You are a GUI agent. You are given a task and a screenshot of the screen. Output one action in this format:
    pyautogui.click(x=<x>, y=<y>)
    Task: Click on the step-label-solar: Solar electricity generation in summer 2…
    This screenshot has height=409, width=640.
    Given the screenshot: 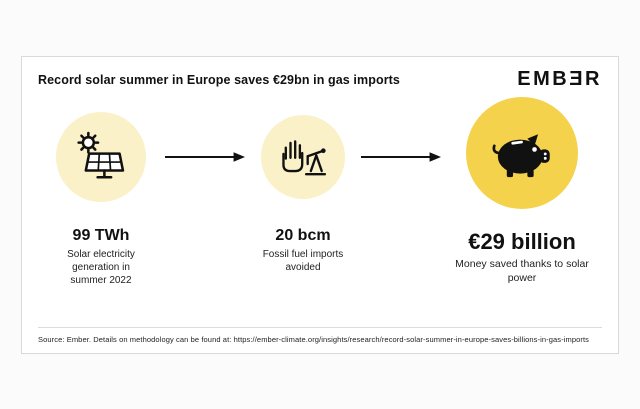 What is the action you would take?
    pyautogui.click(x=101, y=267)
    